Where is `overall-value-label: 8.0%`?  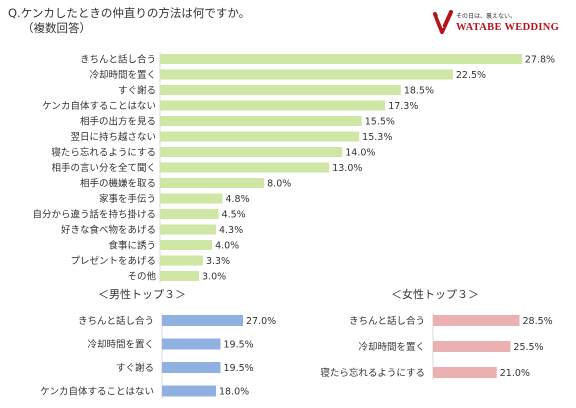 overall-value-label: 8.0% is located at coordinates (279, 183).